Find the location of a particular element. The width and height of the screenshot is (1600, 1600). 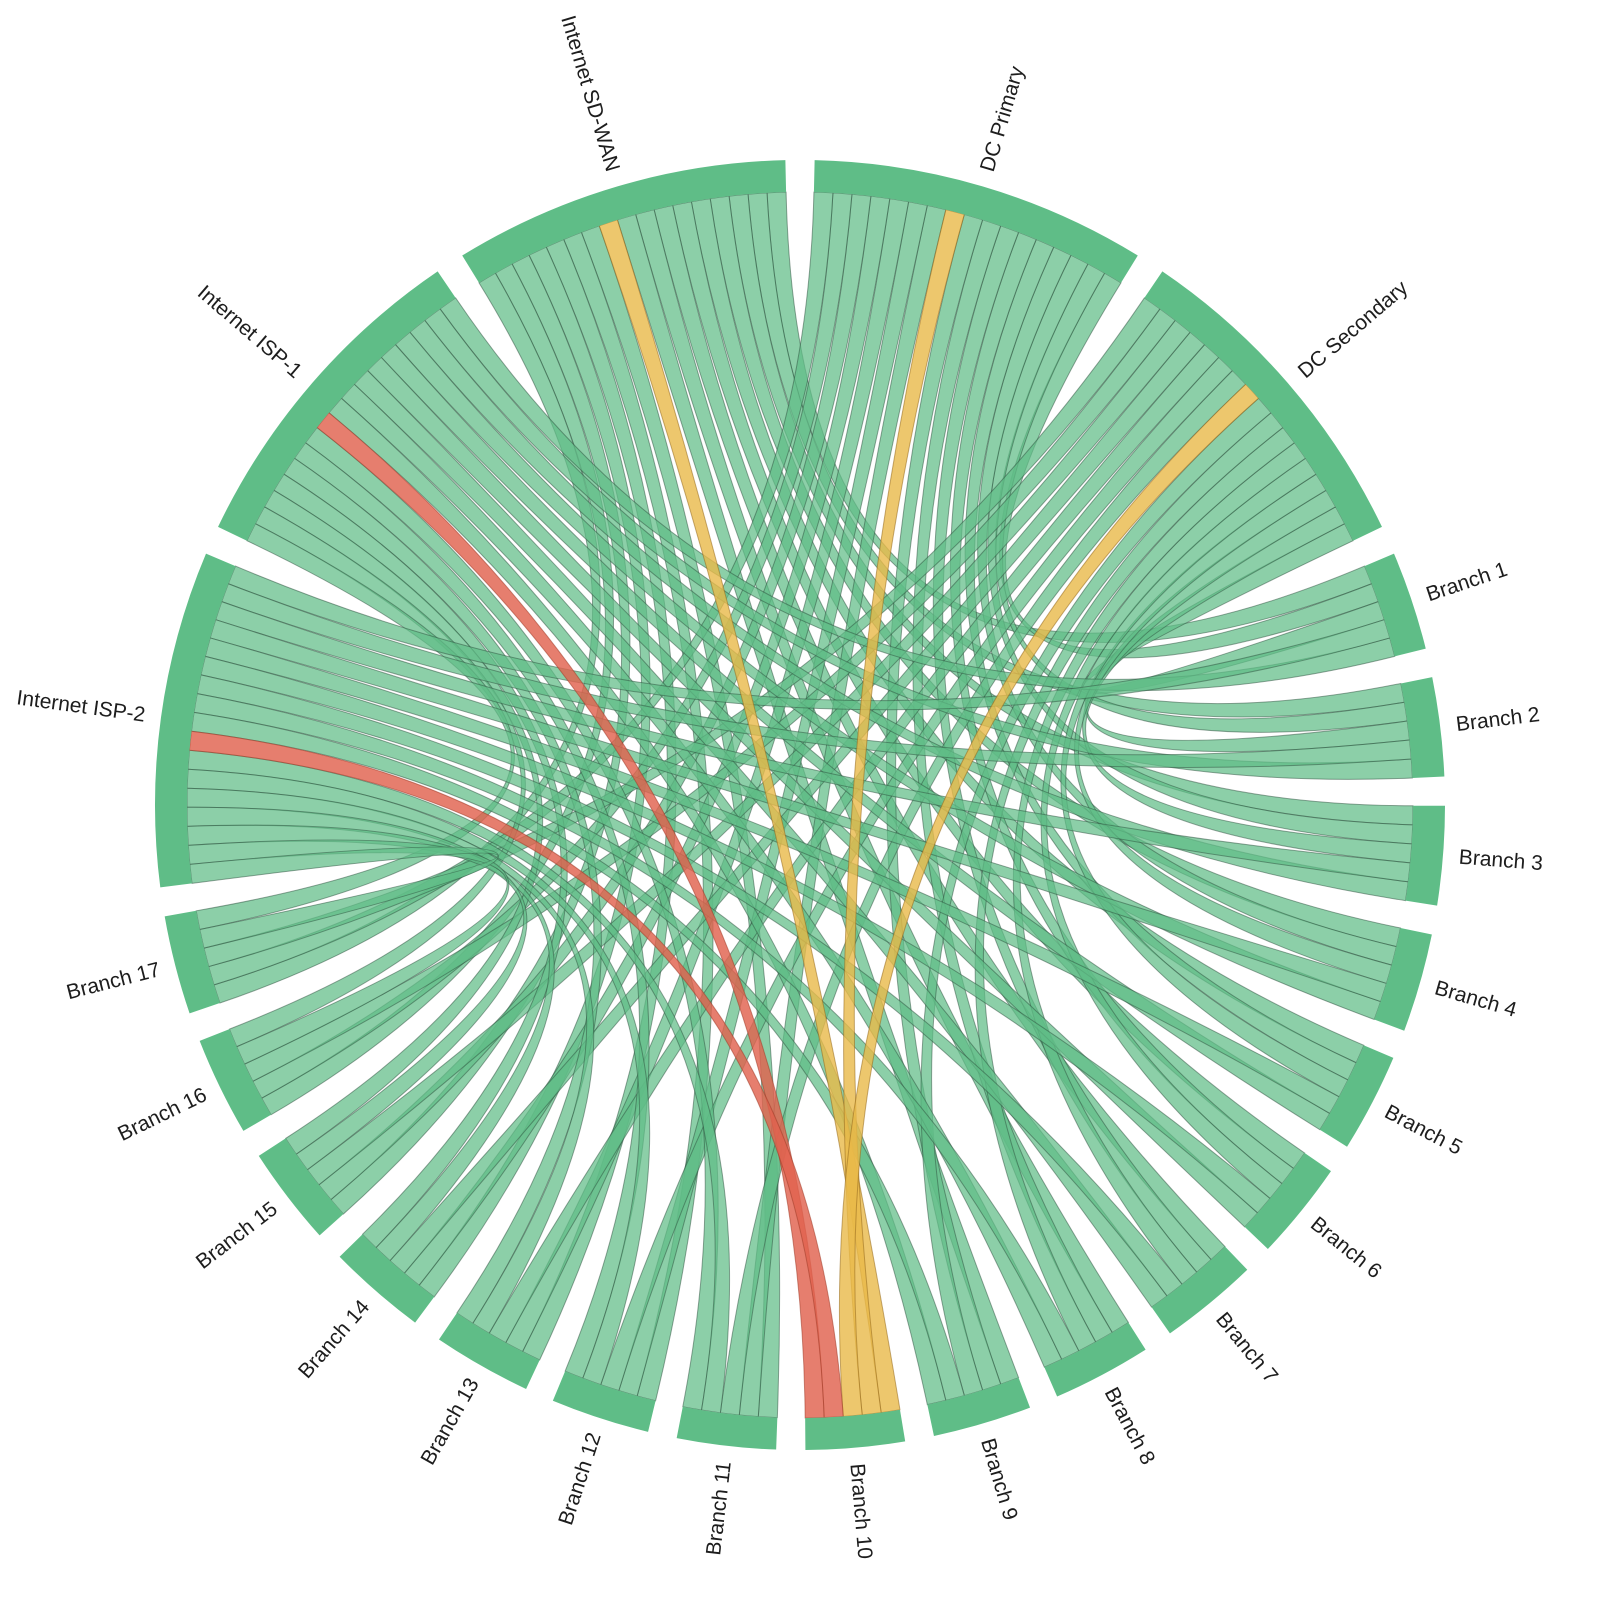

node-label-branch-17: Branch 17 is located at coordinates (113, 981).